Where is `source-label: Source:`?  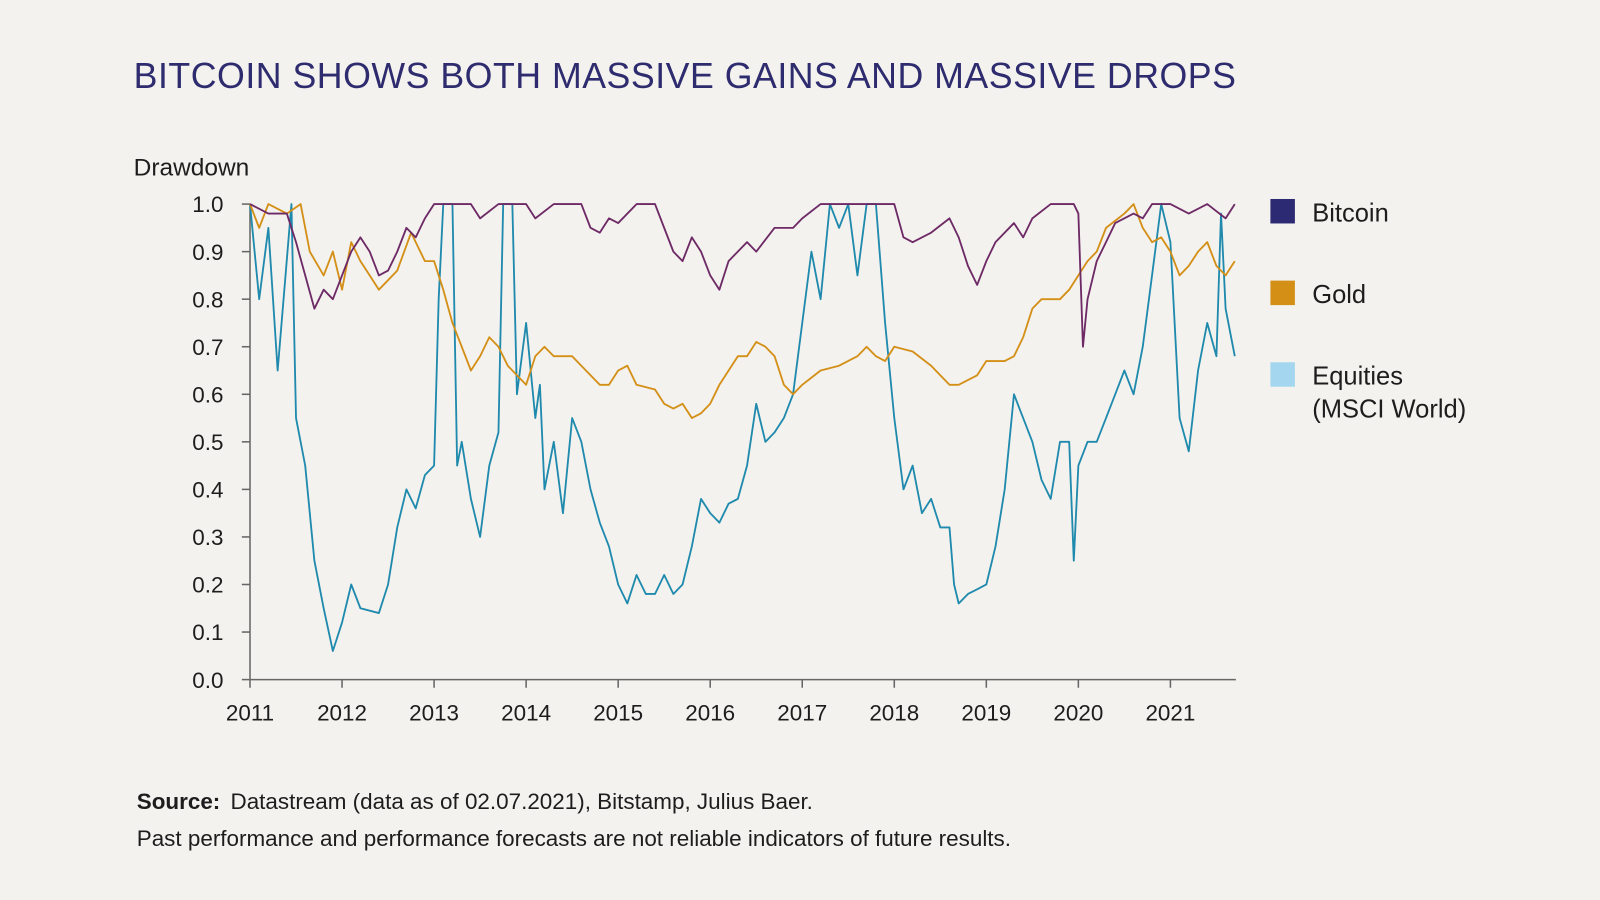
source-label: Source: is located at coordinates (179, 801).